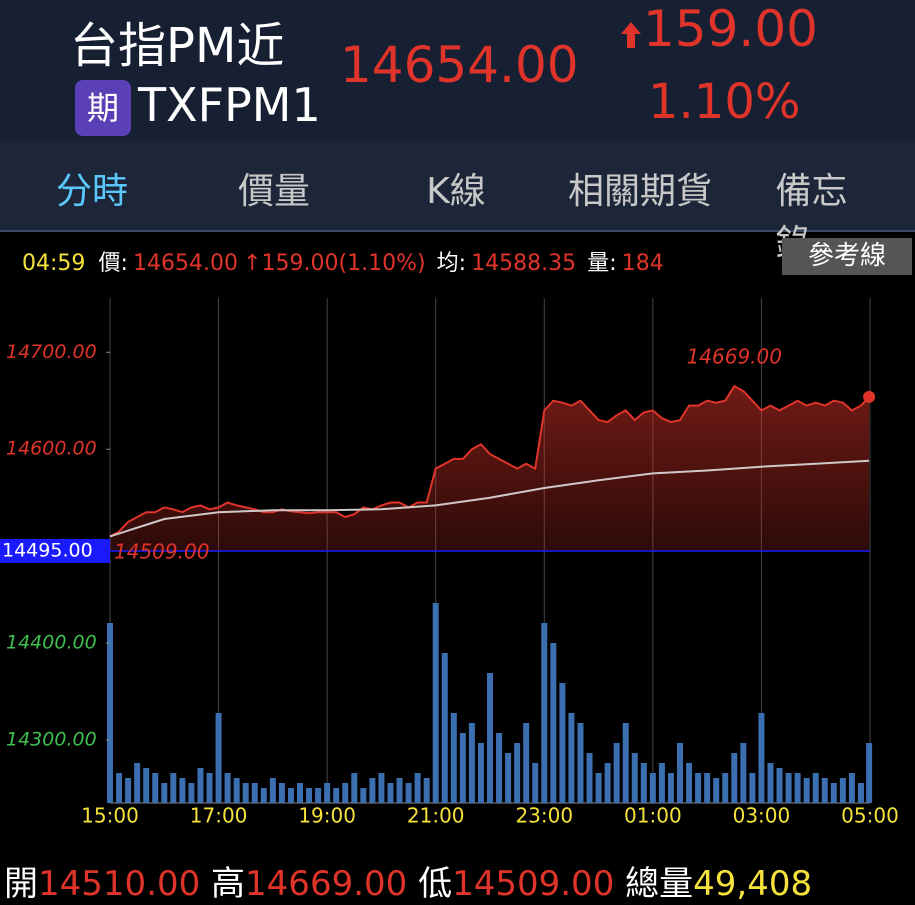  What do you see at coordinates (92, 191) in the screenshot?
I see `tab: 分時` at bounding box center [92, 191].